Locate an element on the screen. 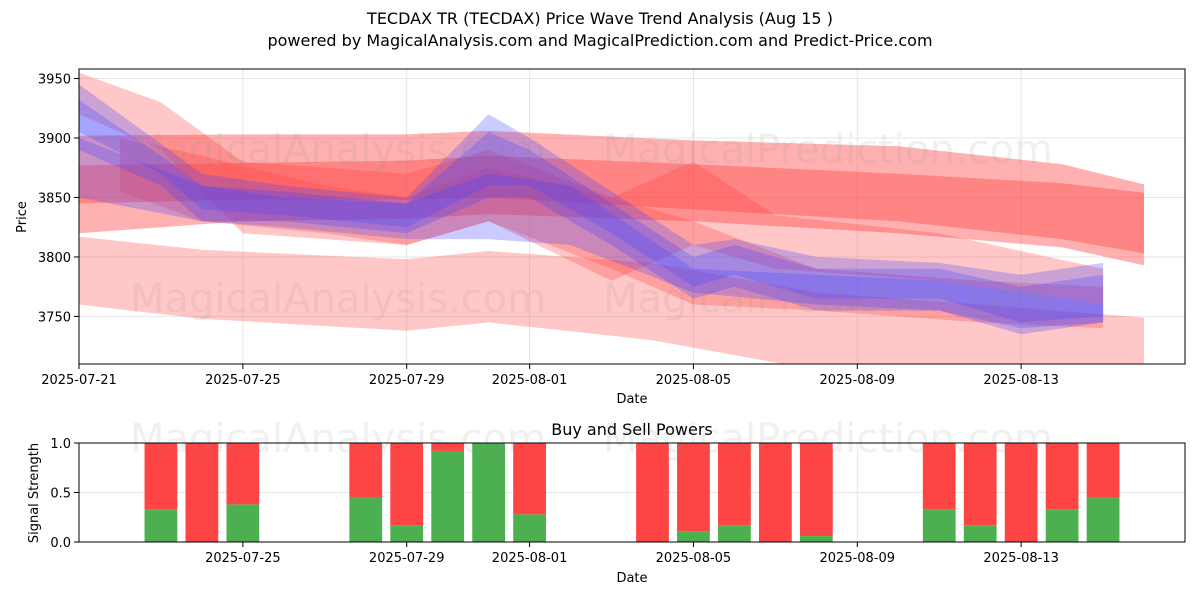 Image resolution: width=1200 pixels, height=600 pixels. price-y-ticks: 3750 3800 3850 3900 3950 is located at coordinates (58, 199).